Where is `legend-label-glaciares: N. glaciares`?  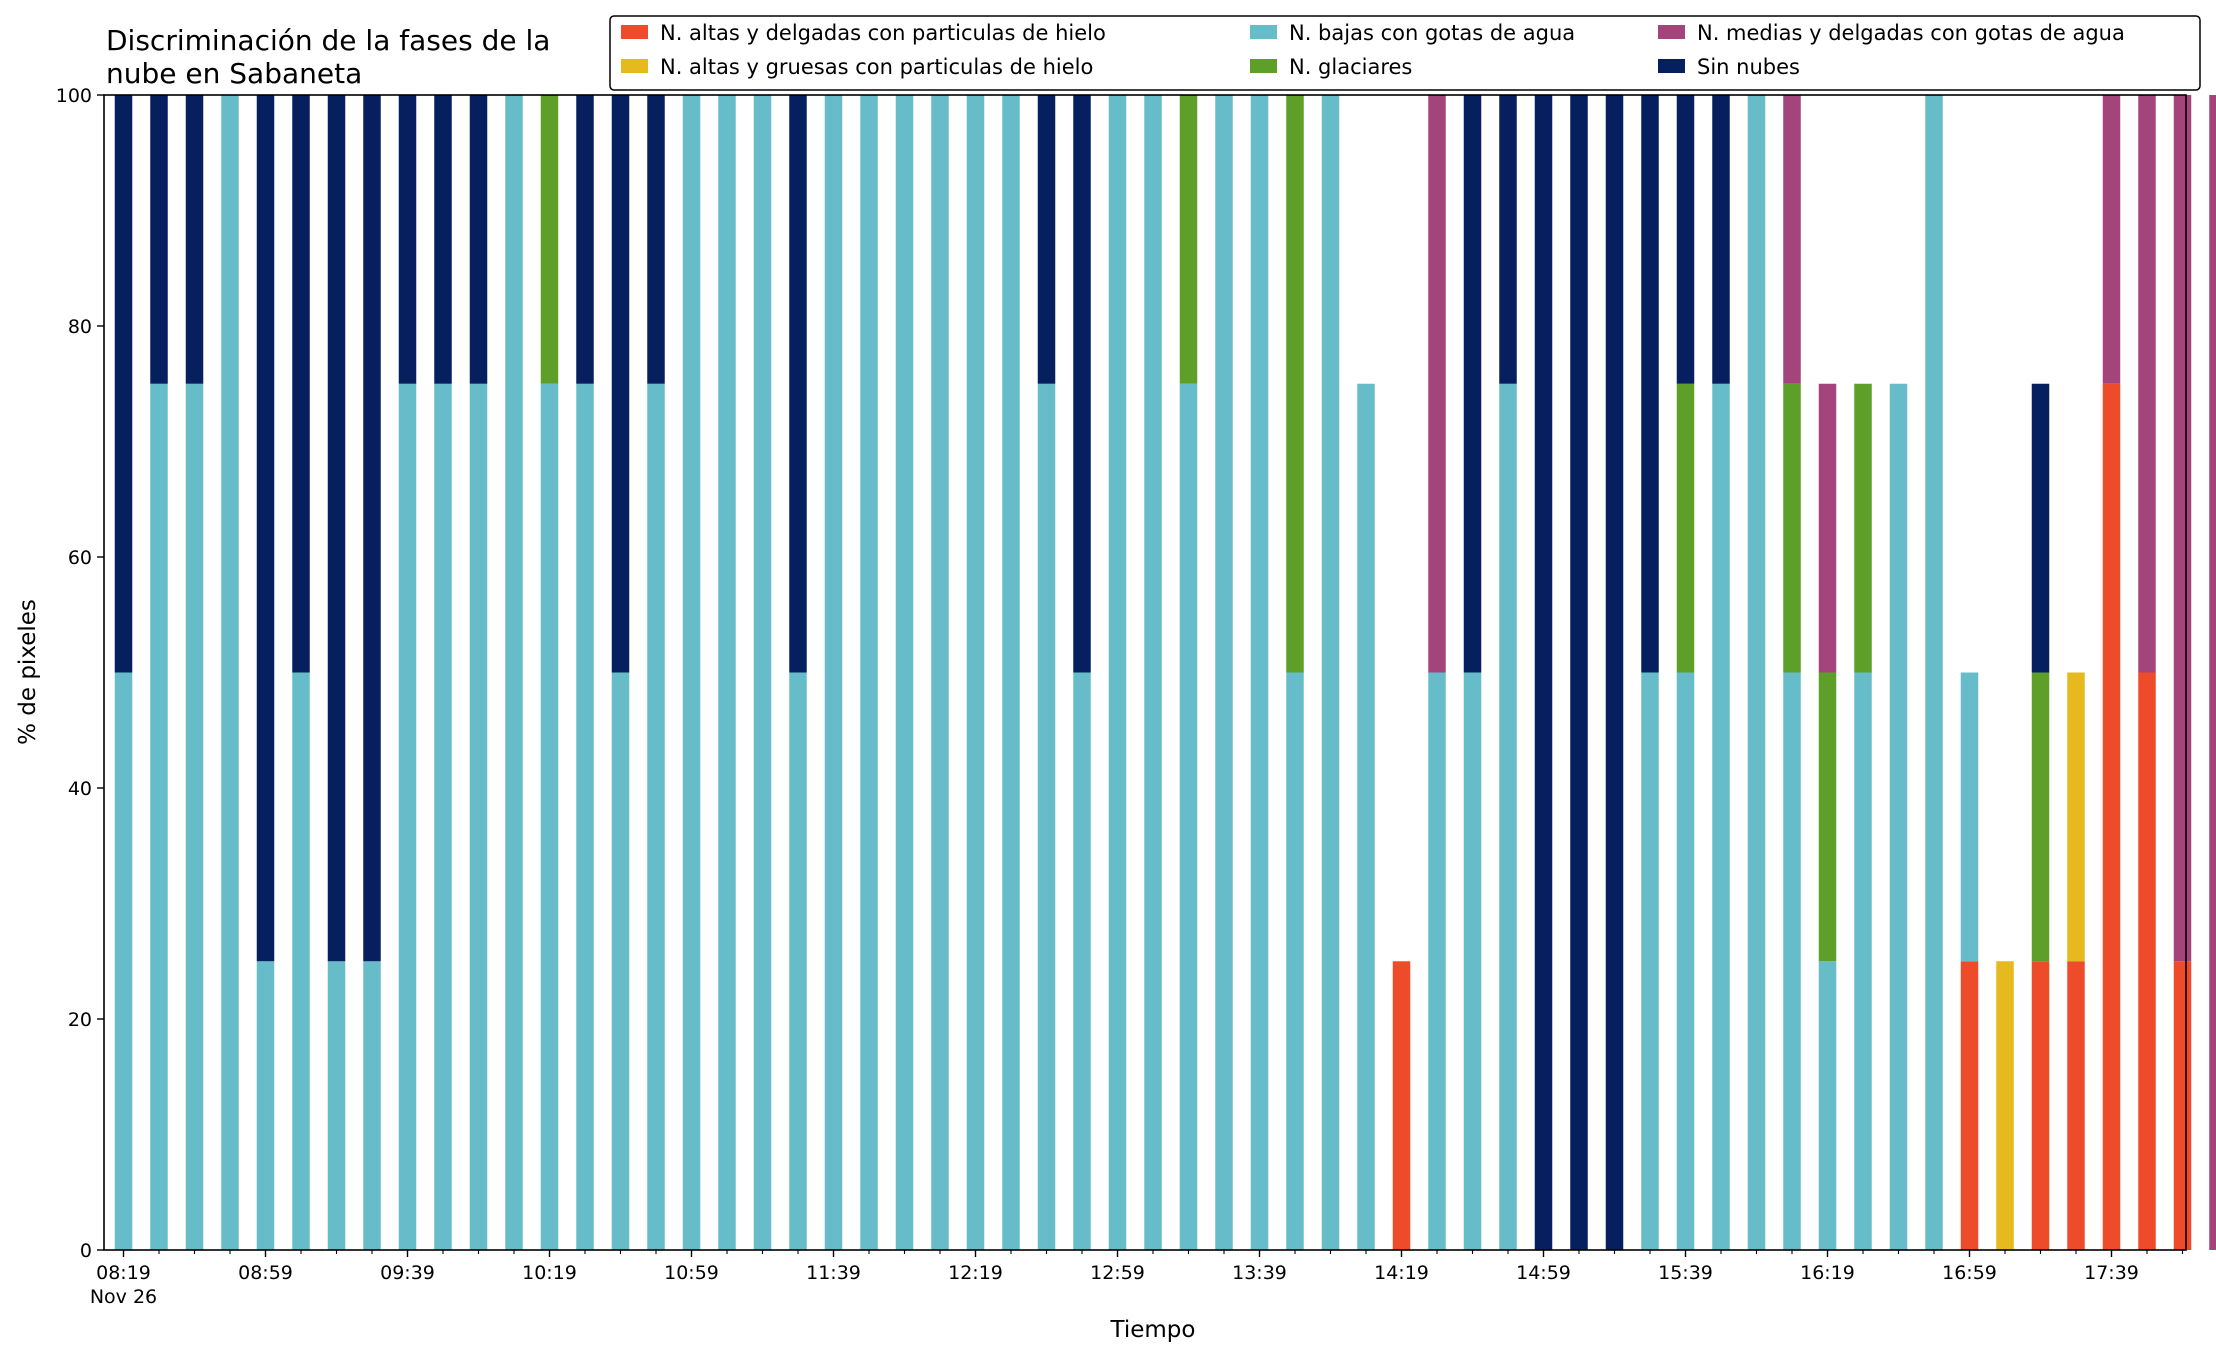 legend-label-glaciares: N. glaciares is located at coordinates (1350, 67).